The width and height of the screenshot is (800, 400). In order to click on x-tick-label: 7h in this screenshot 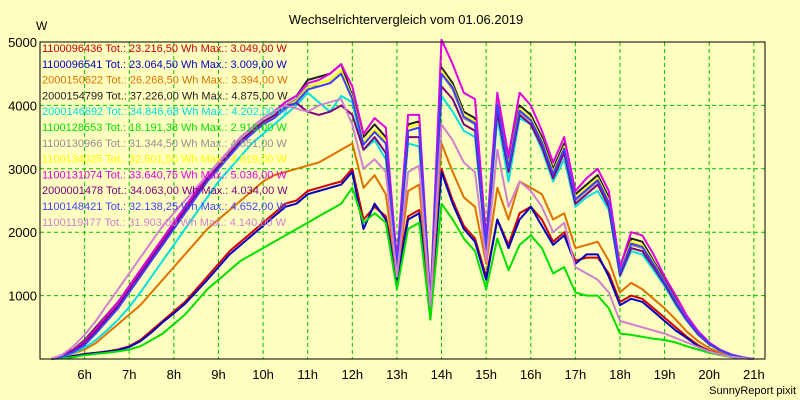, I will do `click(129, 374)`.